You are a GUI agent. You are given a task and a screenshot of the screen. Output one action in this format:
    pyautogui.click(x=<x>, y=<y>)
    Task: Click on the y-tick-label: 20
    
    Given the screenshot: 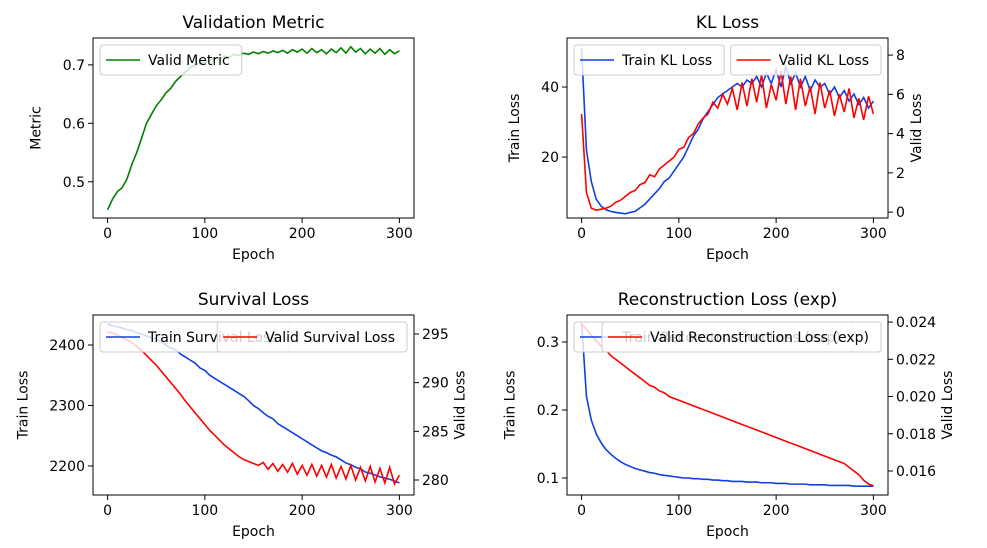 What is the action you would take?
    pyautogui.click(x=550, y=158)
    